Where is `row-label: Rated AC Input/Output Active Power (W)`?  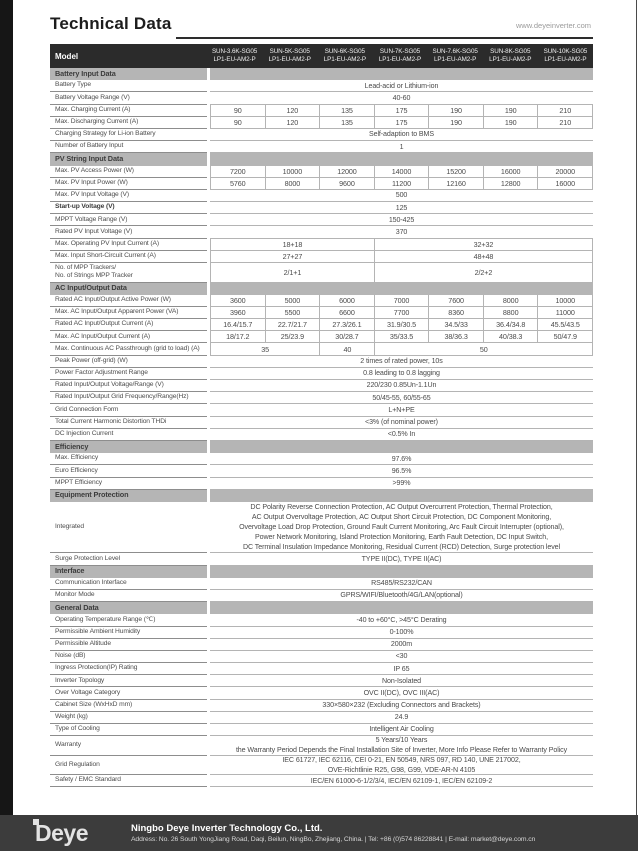
row-label: Rated AC Input/Output Active Power (W) is located at coordinates (128, 301).